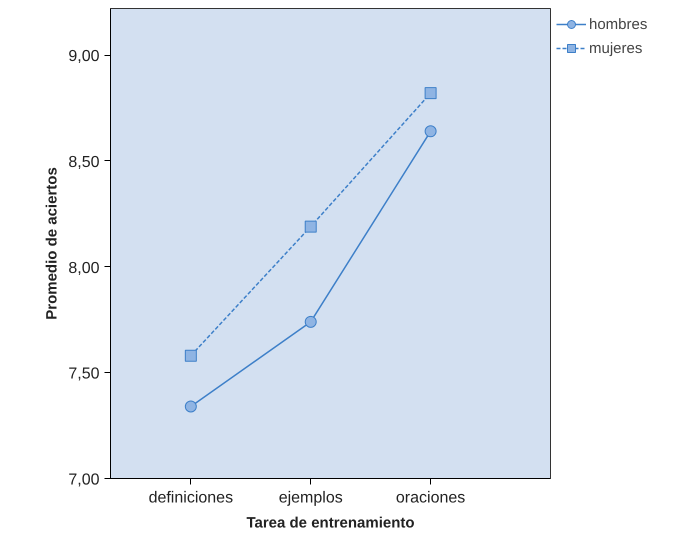 Image resolution: width=675 pixels, height=546 pixels. What do you see at coordinates (84, 480) in the screenshot?
I see `y-tick-label: 7,00` at bounding box center [84, 480].